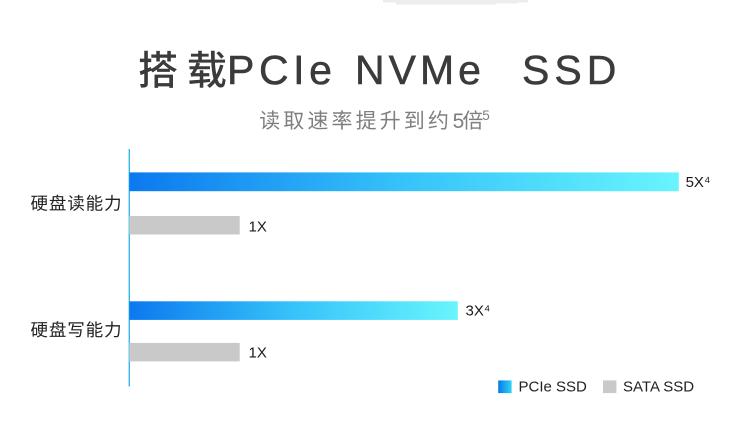 The width and height of the screenshot is (750, 439). I want to click on svg-text: NVMe, so click(420, 70).